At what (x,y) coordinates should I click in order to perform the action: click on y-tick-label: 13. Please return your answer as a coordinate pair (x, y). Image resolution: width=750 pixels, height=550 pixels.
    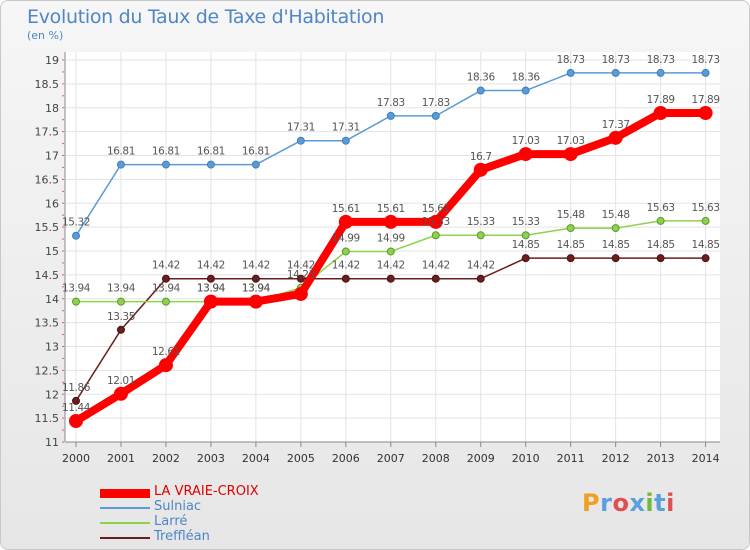
    Looking at the image, I should click on (52, 347).